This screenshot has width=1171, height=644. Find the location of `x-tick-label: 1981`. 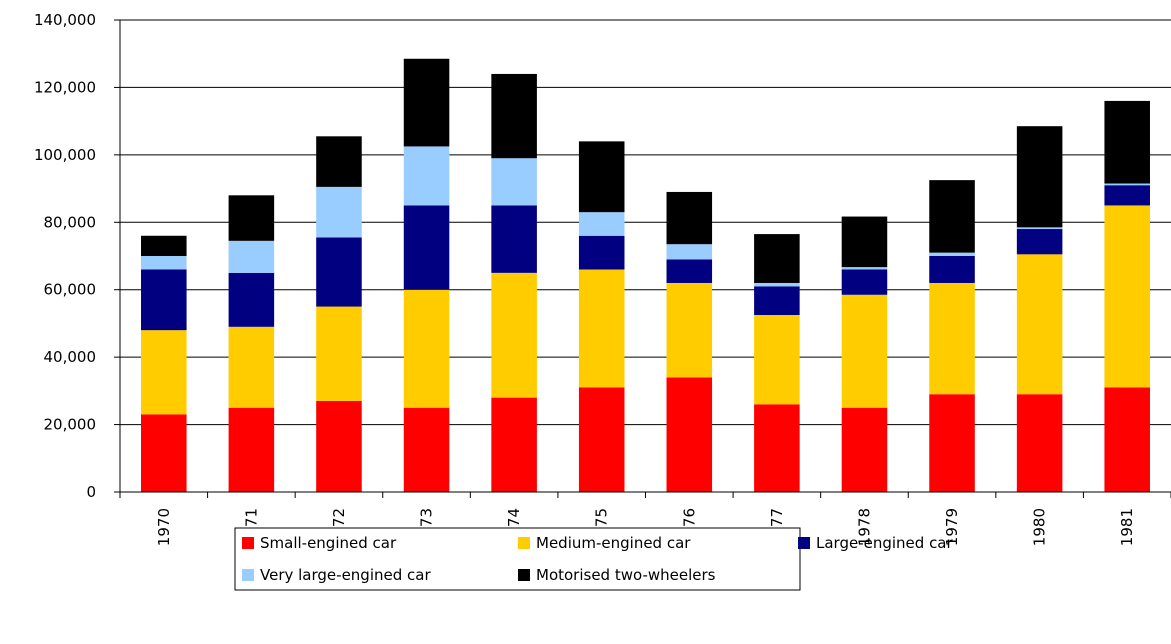

x-tick-label: 1981 is located at coordinates (1127, 527).